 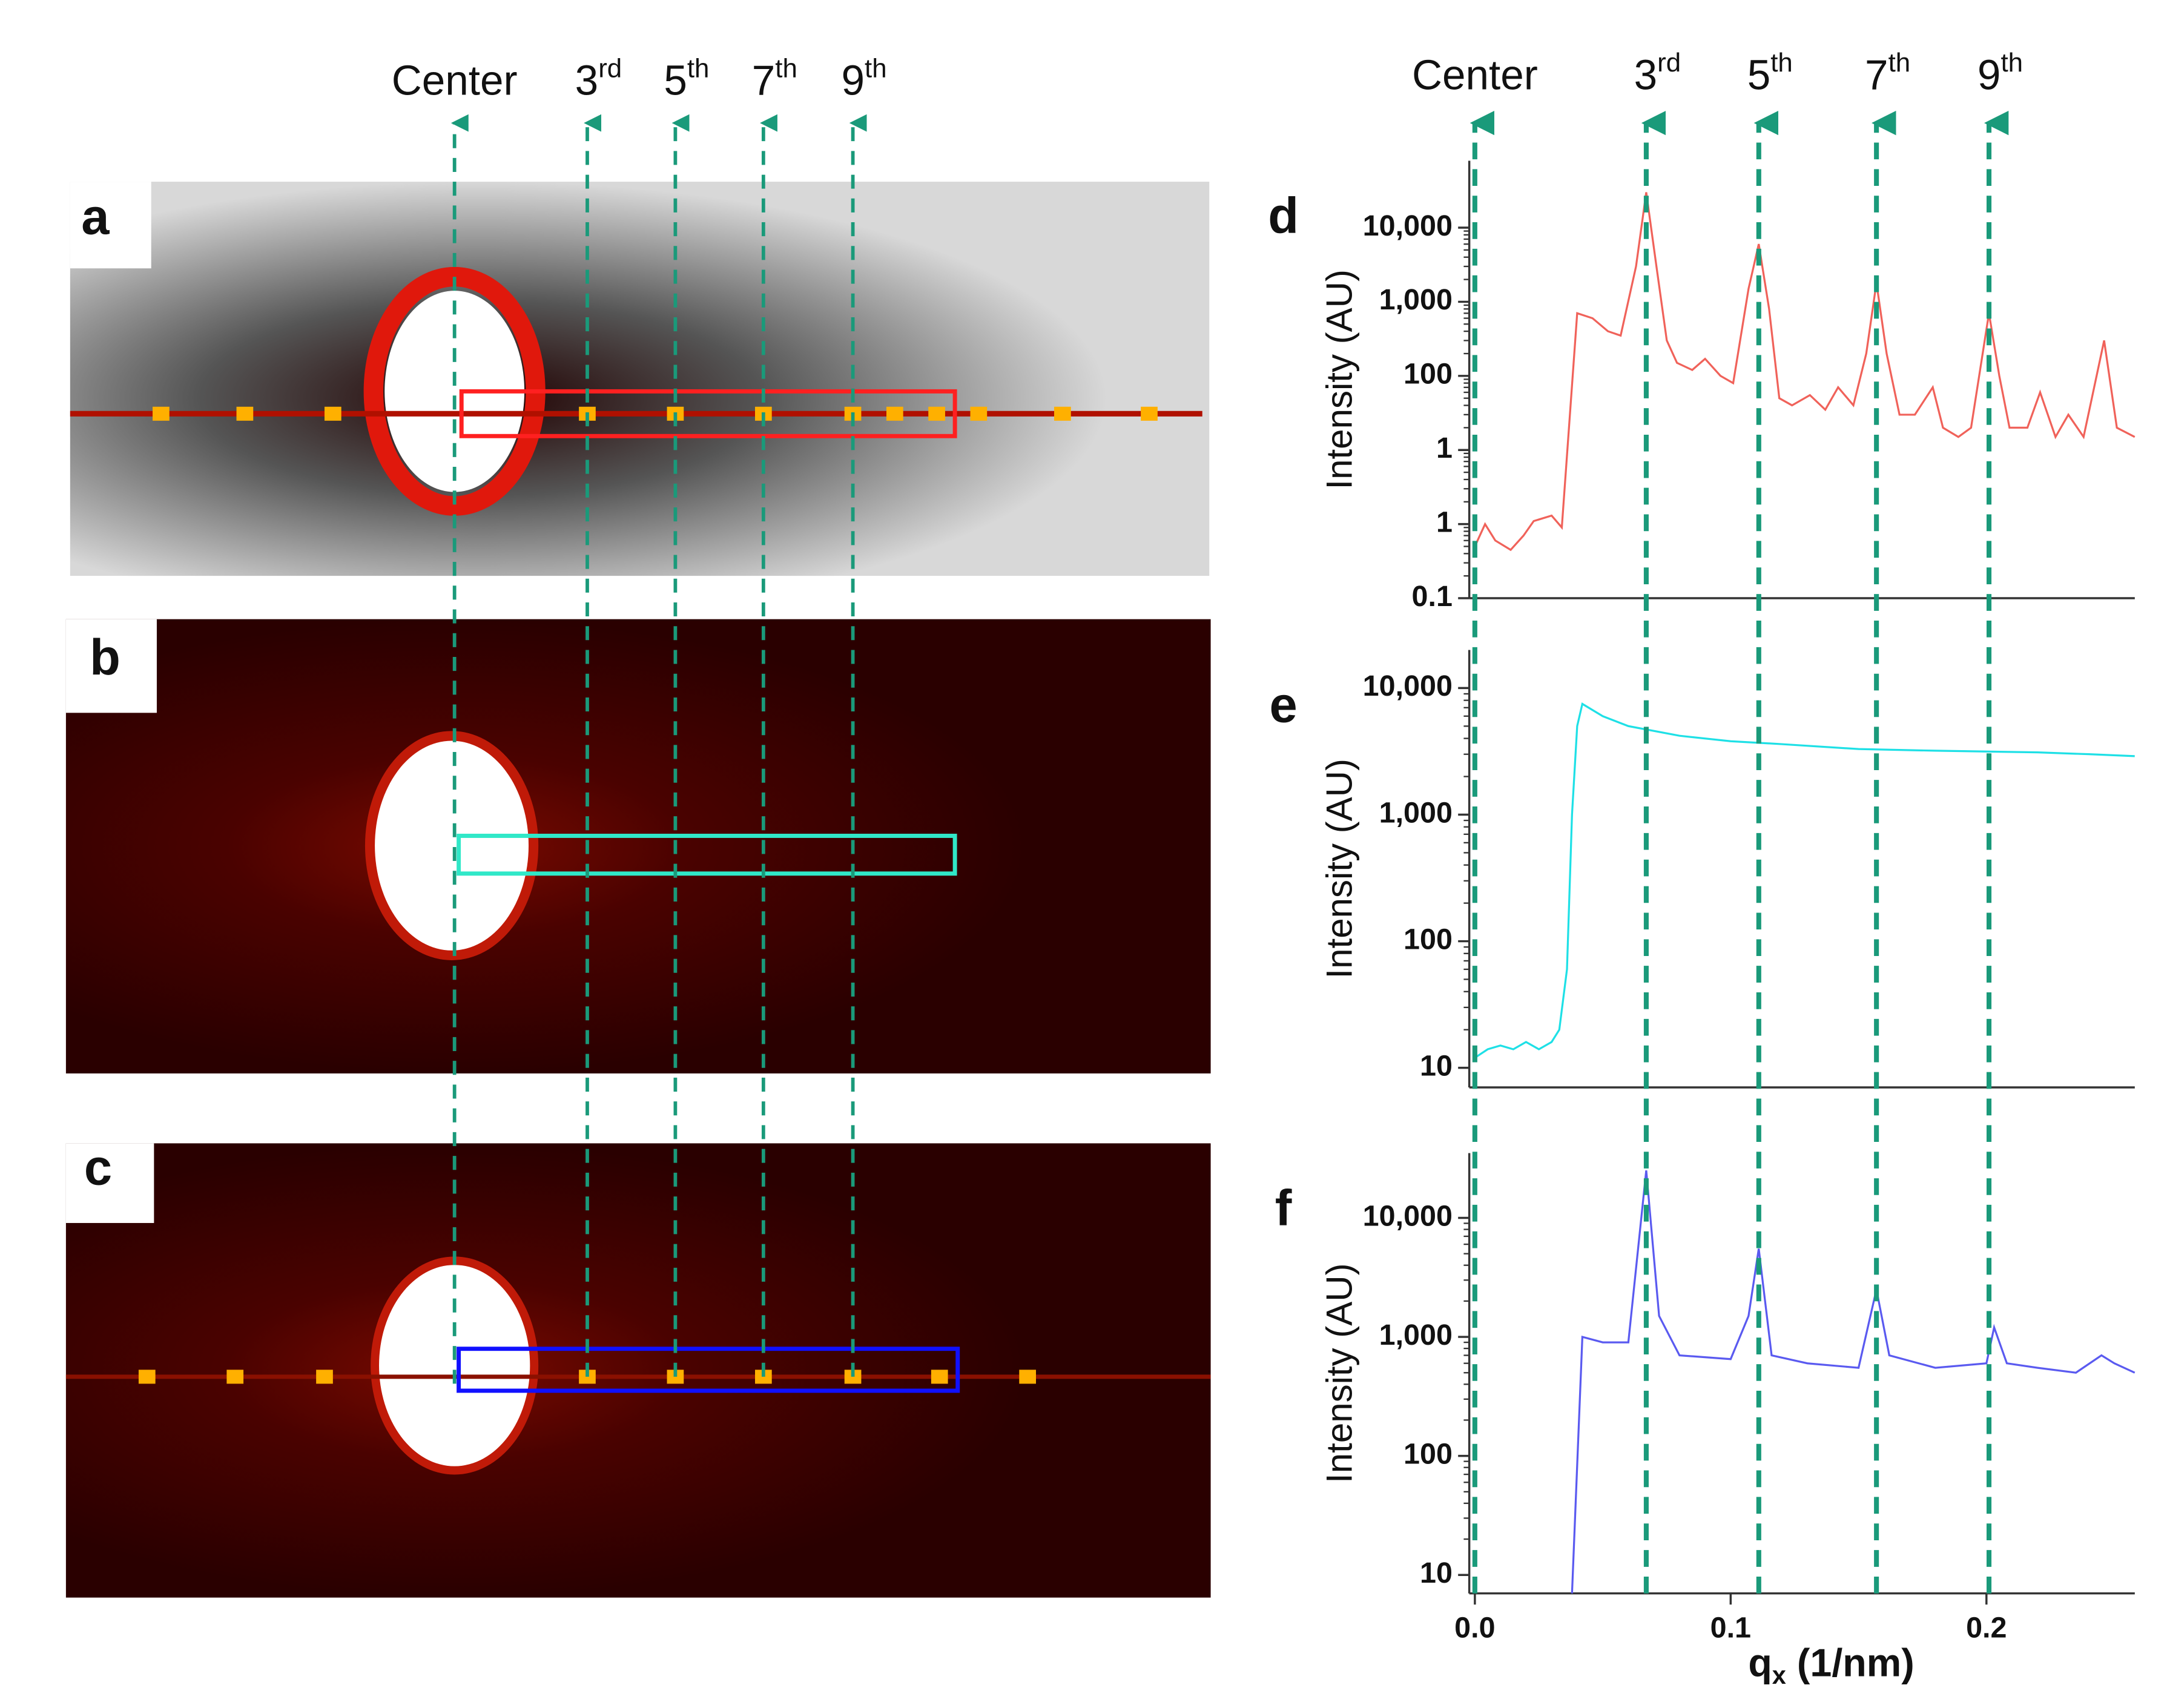 I want to click on x-label-base: q, so click(x=1760, y=1663).